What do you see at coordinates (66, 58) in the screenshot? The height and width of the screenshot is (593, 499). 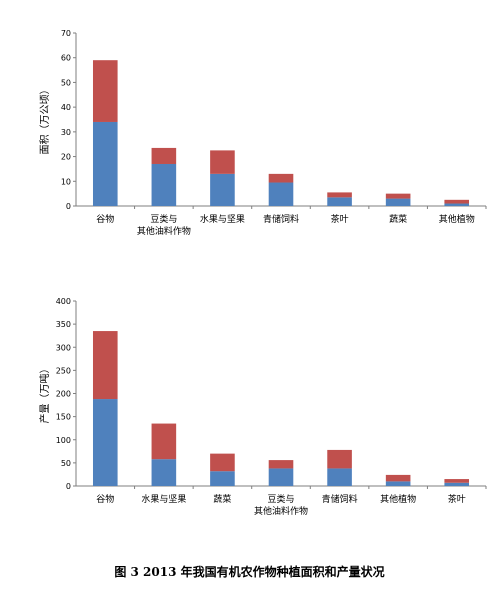 I see `y-tick-label: 60` at bounding box center [66, 58].